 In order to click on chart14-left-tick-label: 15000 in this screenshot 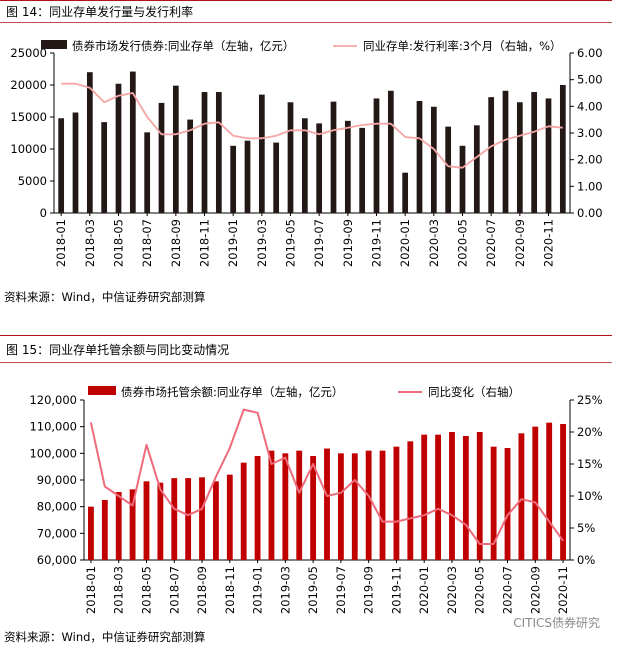, I will do `click(28, 117)`.